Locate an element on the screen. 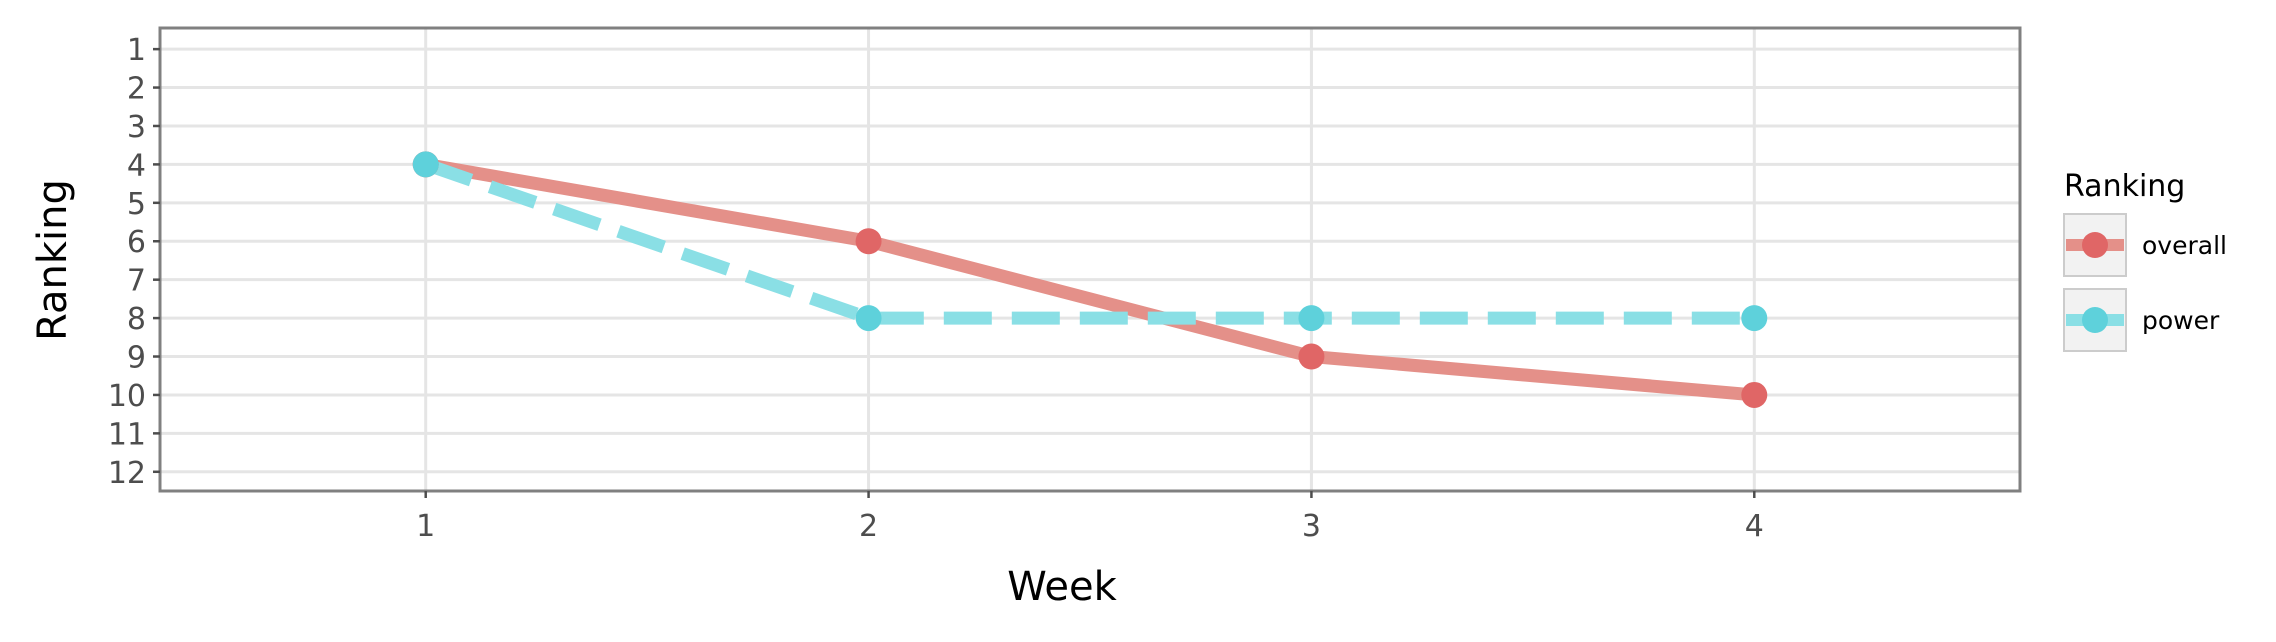  x-tick-label: 3 is located at coordinates (1311, 526).